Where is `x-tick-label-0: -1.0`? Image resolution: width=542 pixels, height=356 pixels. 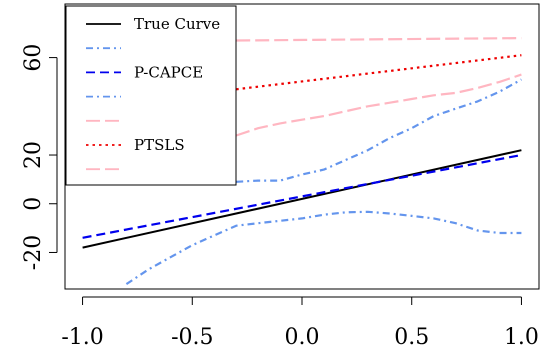 x-tick-label-0: -1.0 is located at coordinates (82, 337).